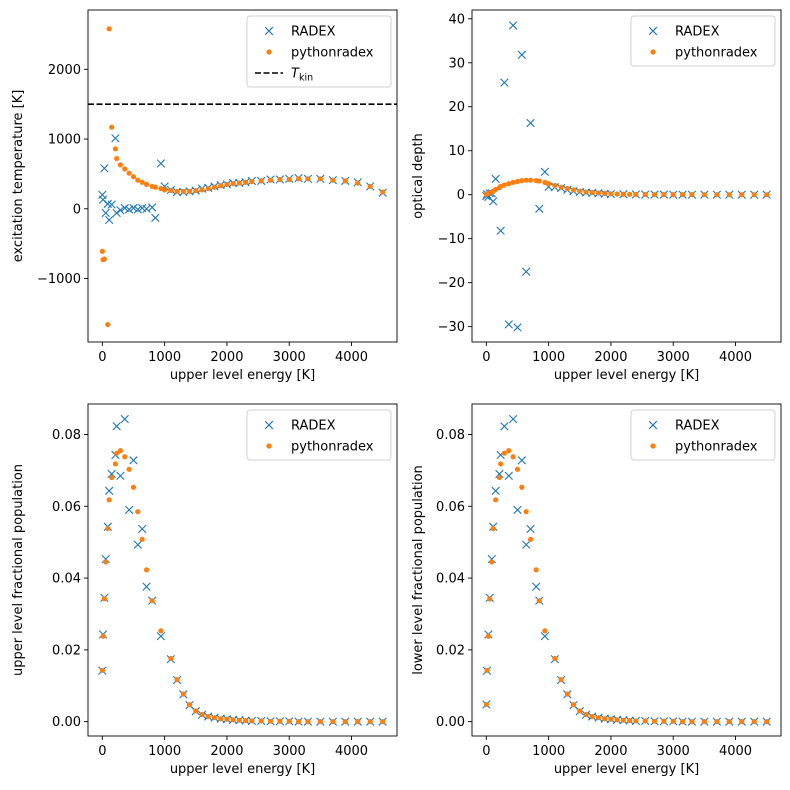 The height and width of the screenshot is (790, 790). I want to click on y-tick-label: 0.08, so click(66, 435).